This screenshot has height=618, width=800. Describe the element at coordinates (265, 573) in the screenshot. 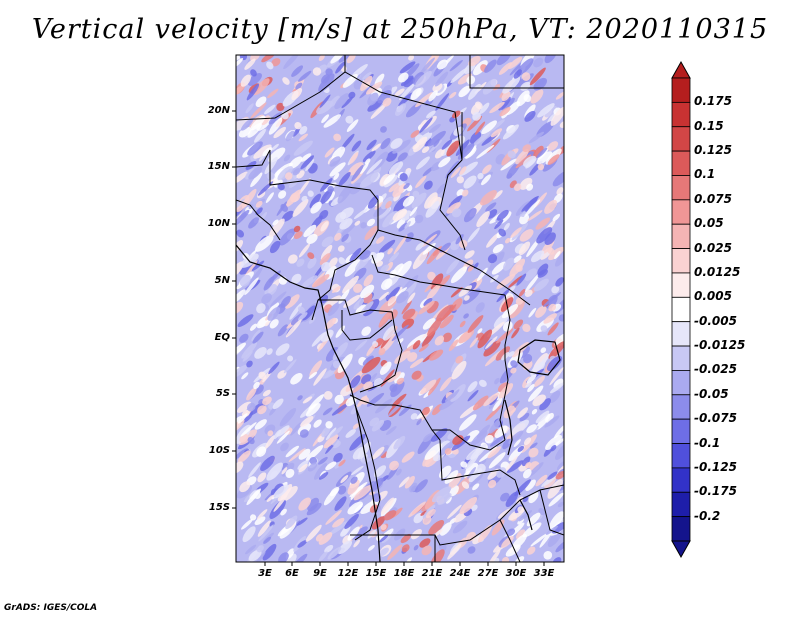

I see `lon-label: 3E` at that location.